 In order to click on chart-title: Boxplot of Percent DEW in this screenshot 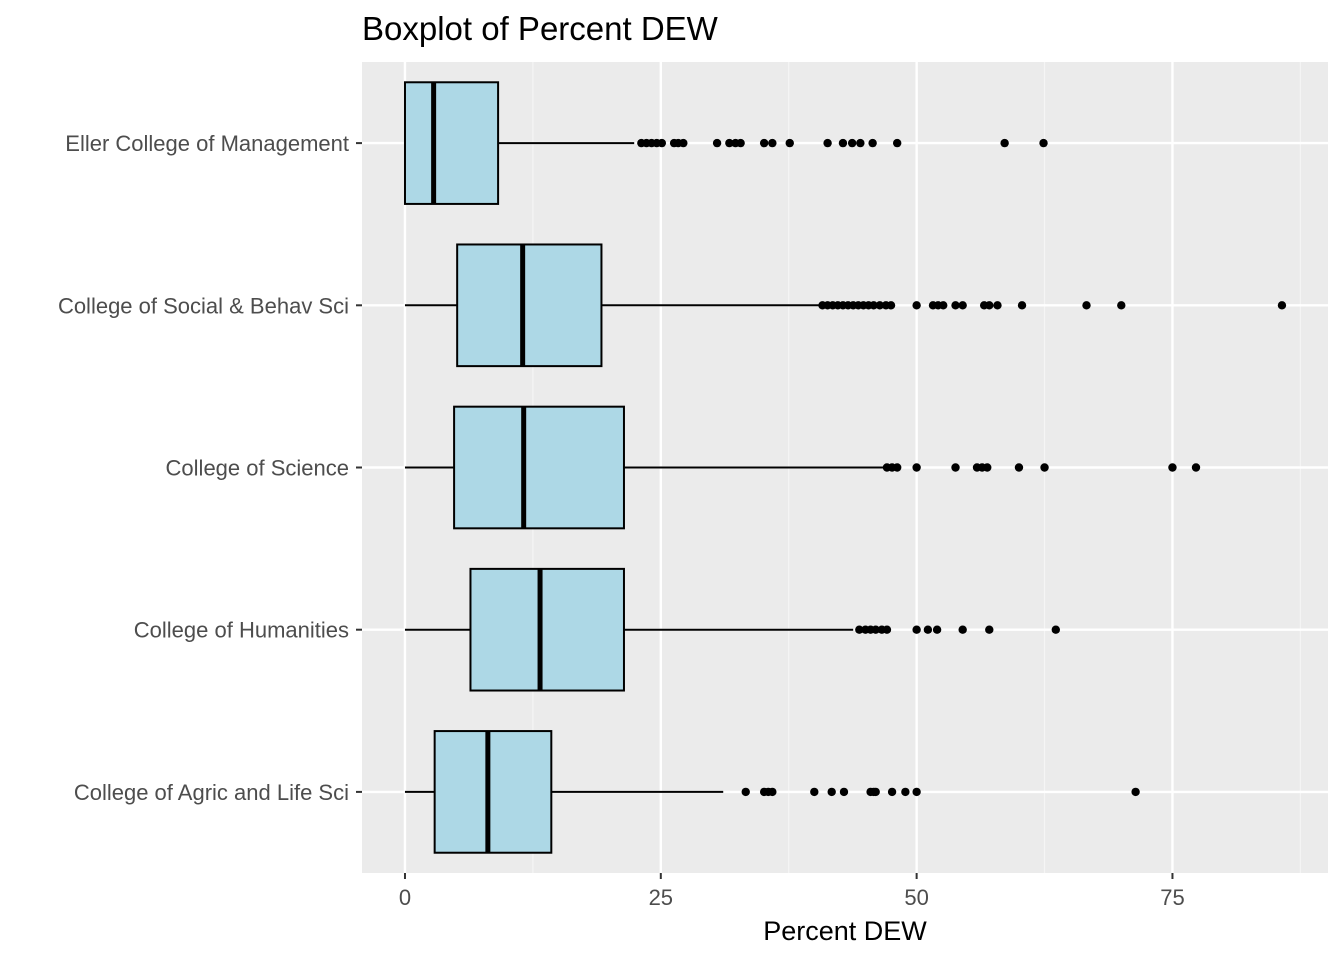, I will do `click(540, 28)`.